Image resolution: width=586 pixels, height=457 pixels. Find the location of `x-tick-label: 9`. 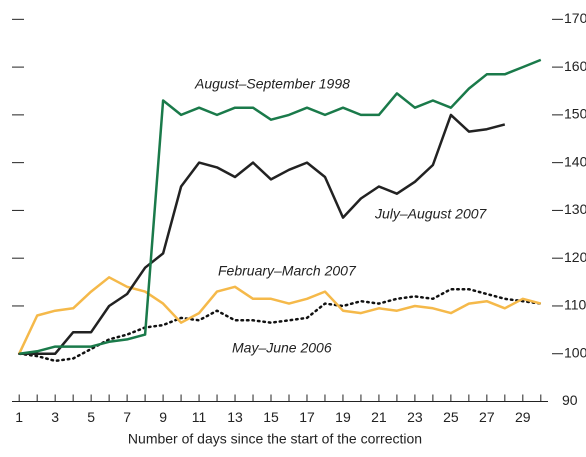

x-tick-label: 9 is located at coordinates (163, 417).